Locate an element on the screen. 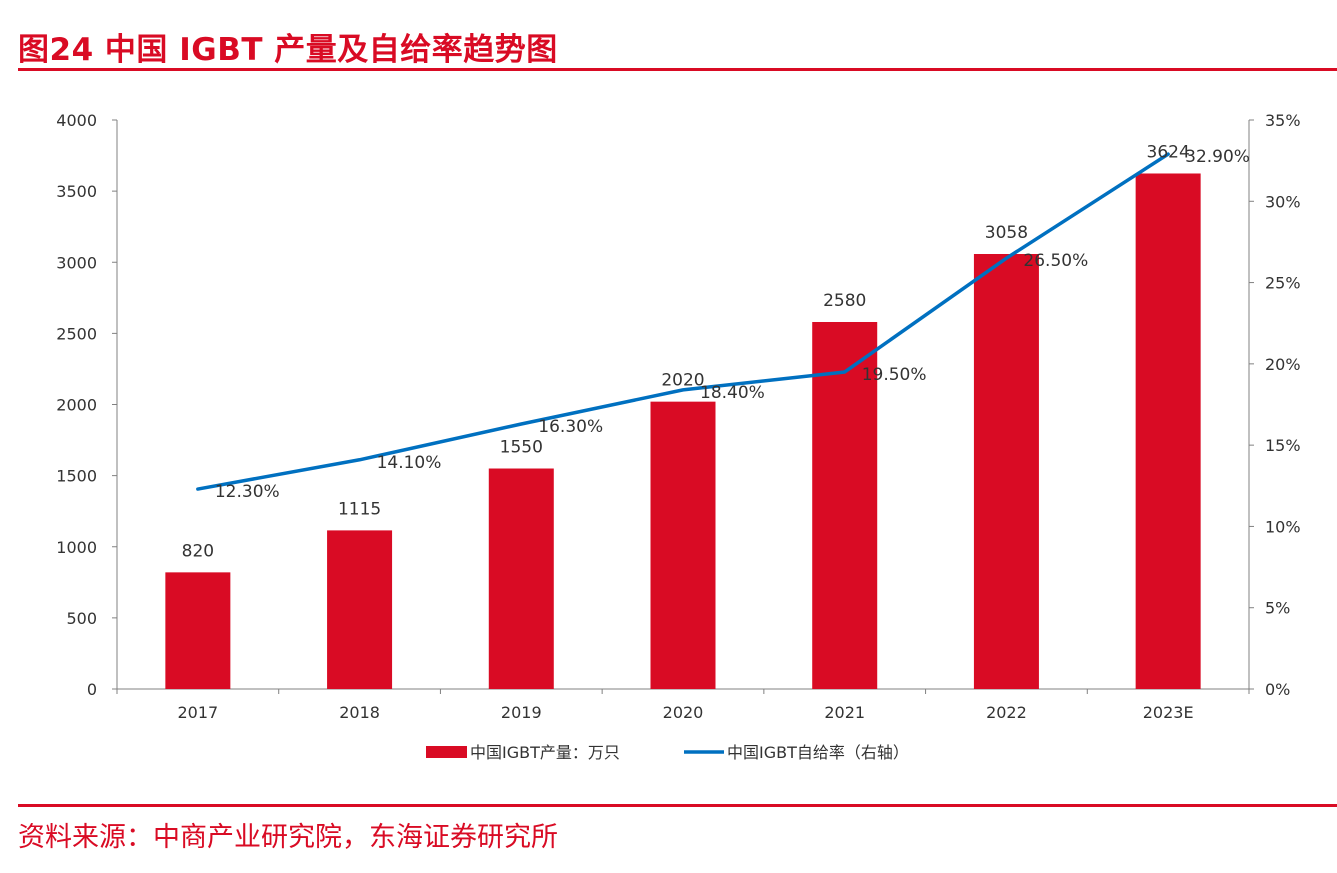 This screenshot has height=873, width=1337. y-left-tick-label: 1500 is located at coordinates (76, 476).